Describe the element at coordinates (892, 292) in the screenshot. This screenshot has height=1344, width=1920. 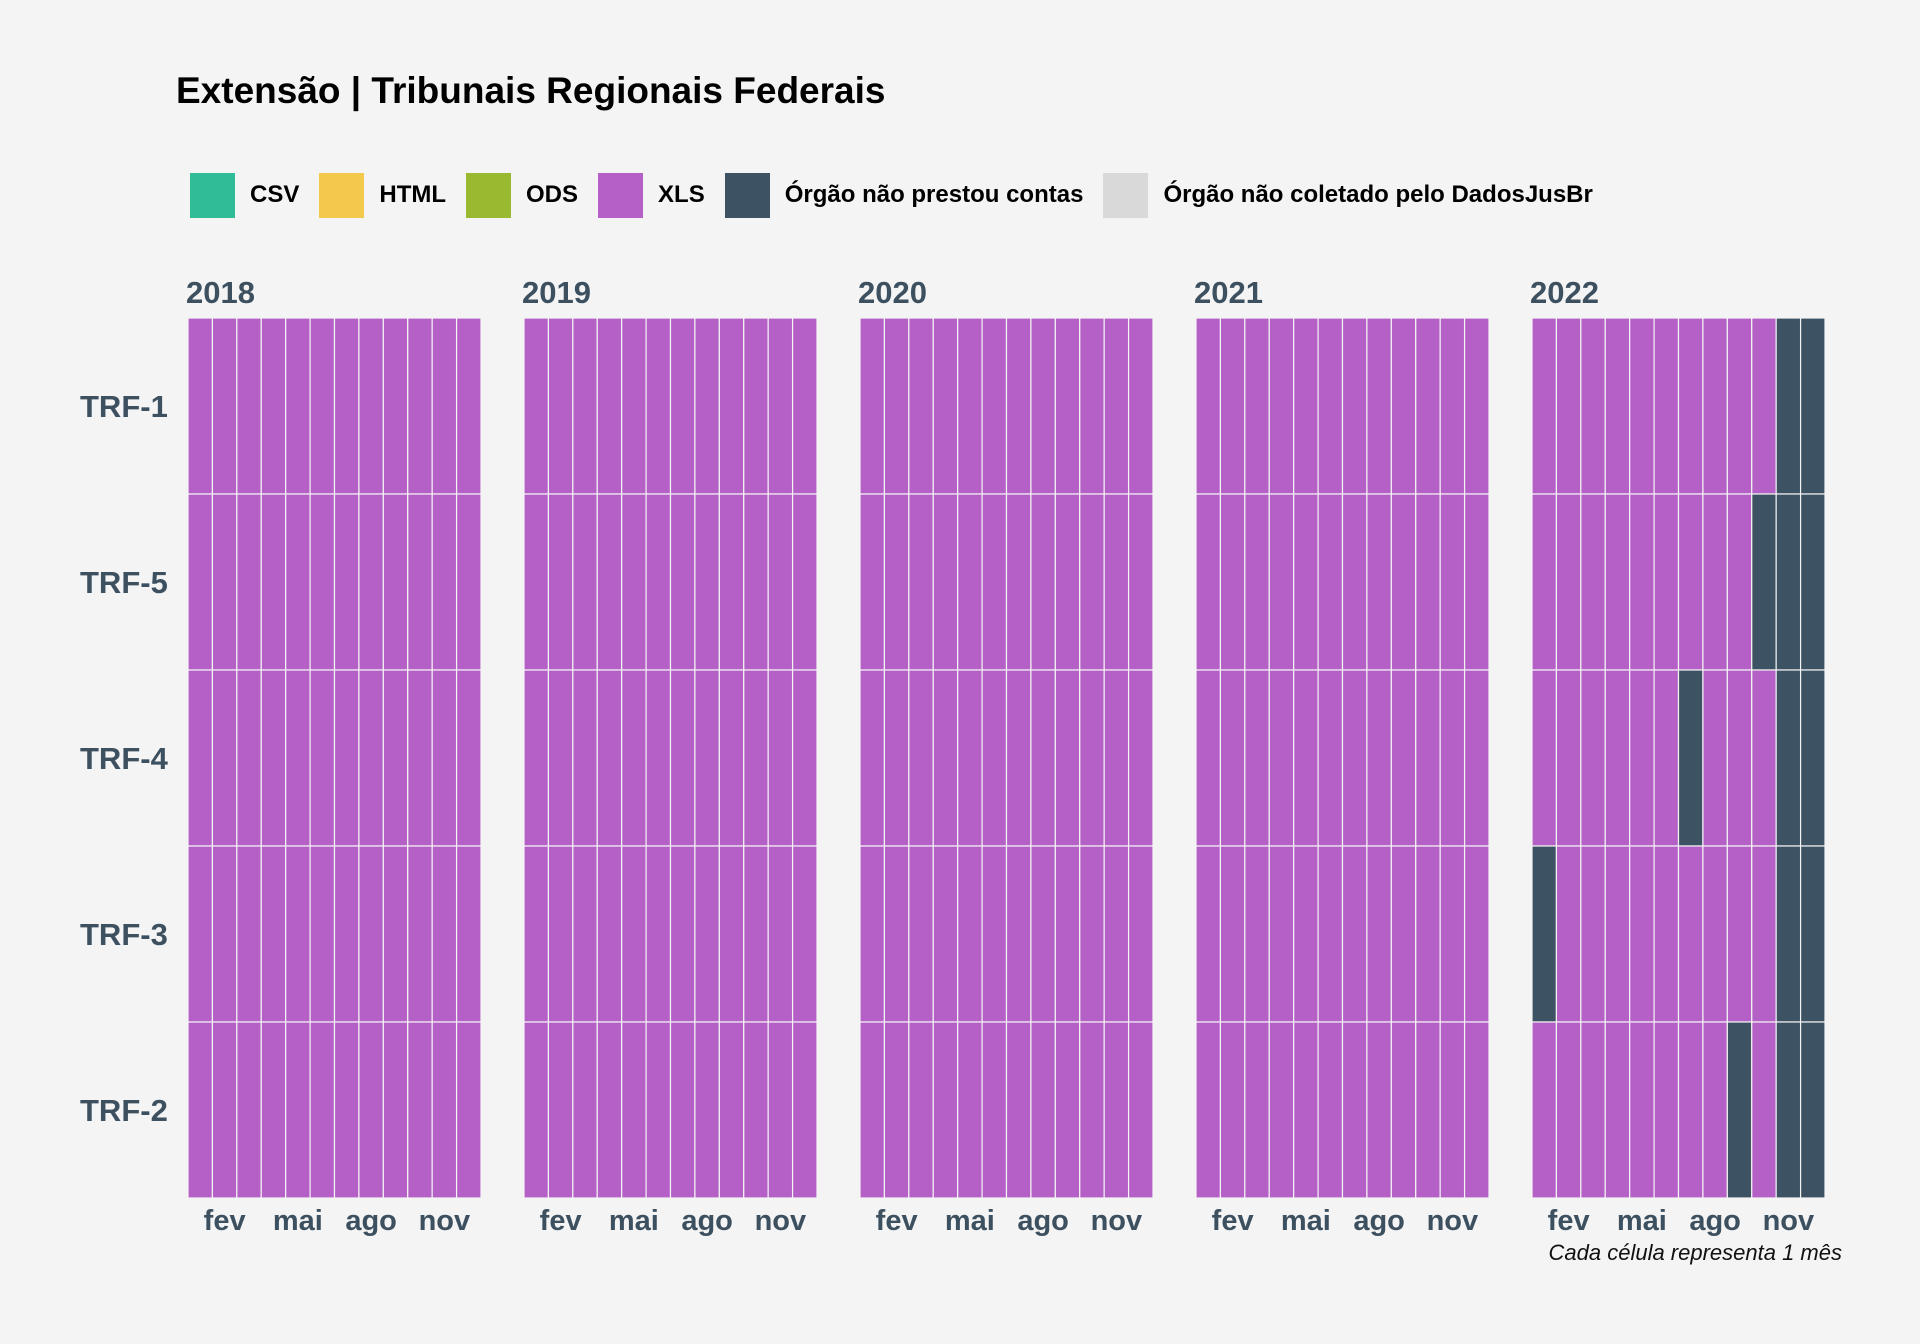
I see `facet-label-2020: 2020` at that location.